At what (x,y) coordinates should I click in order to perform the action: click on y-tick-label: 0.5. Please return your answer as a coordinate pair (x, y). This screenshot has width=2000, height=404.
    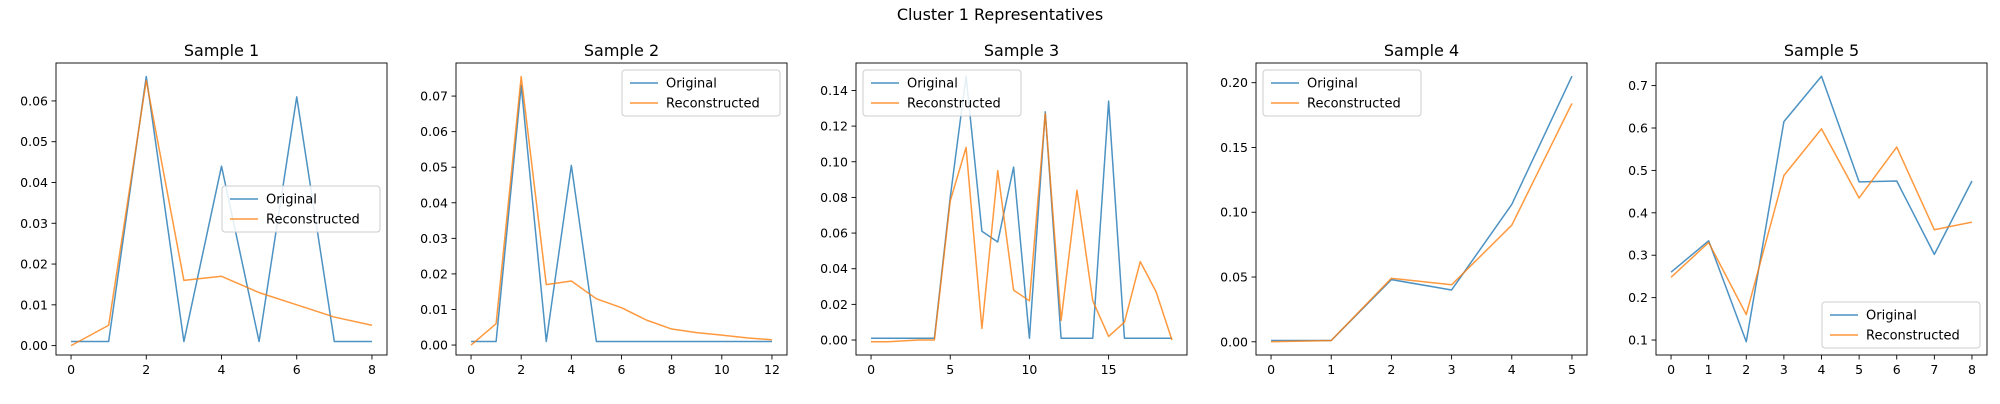
    Looking at the image, I should click on (1638, 170).